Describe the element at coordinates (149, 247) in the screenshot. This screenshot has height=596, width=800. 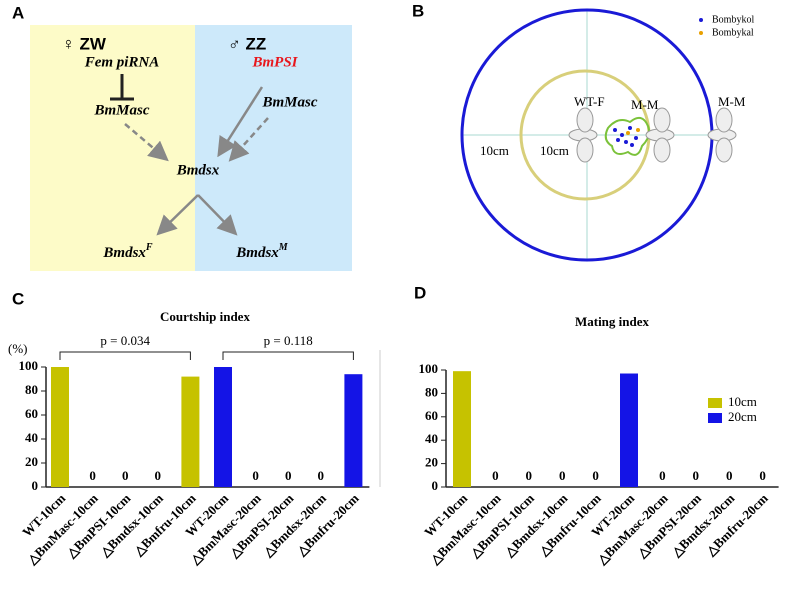
I see `superscript: F` at that location.